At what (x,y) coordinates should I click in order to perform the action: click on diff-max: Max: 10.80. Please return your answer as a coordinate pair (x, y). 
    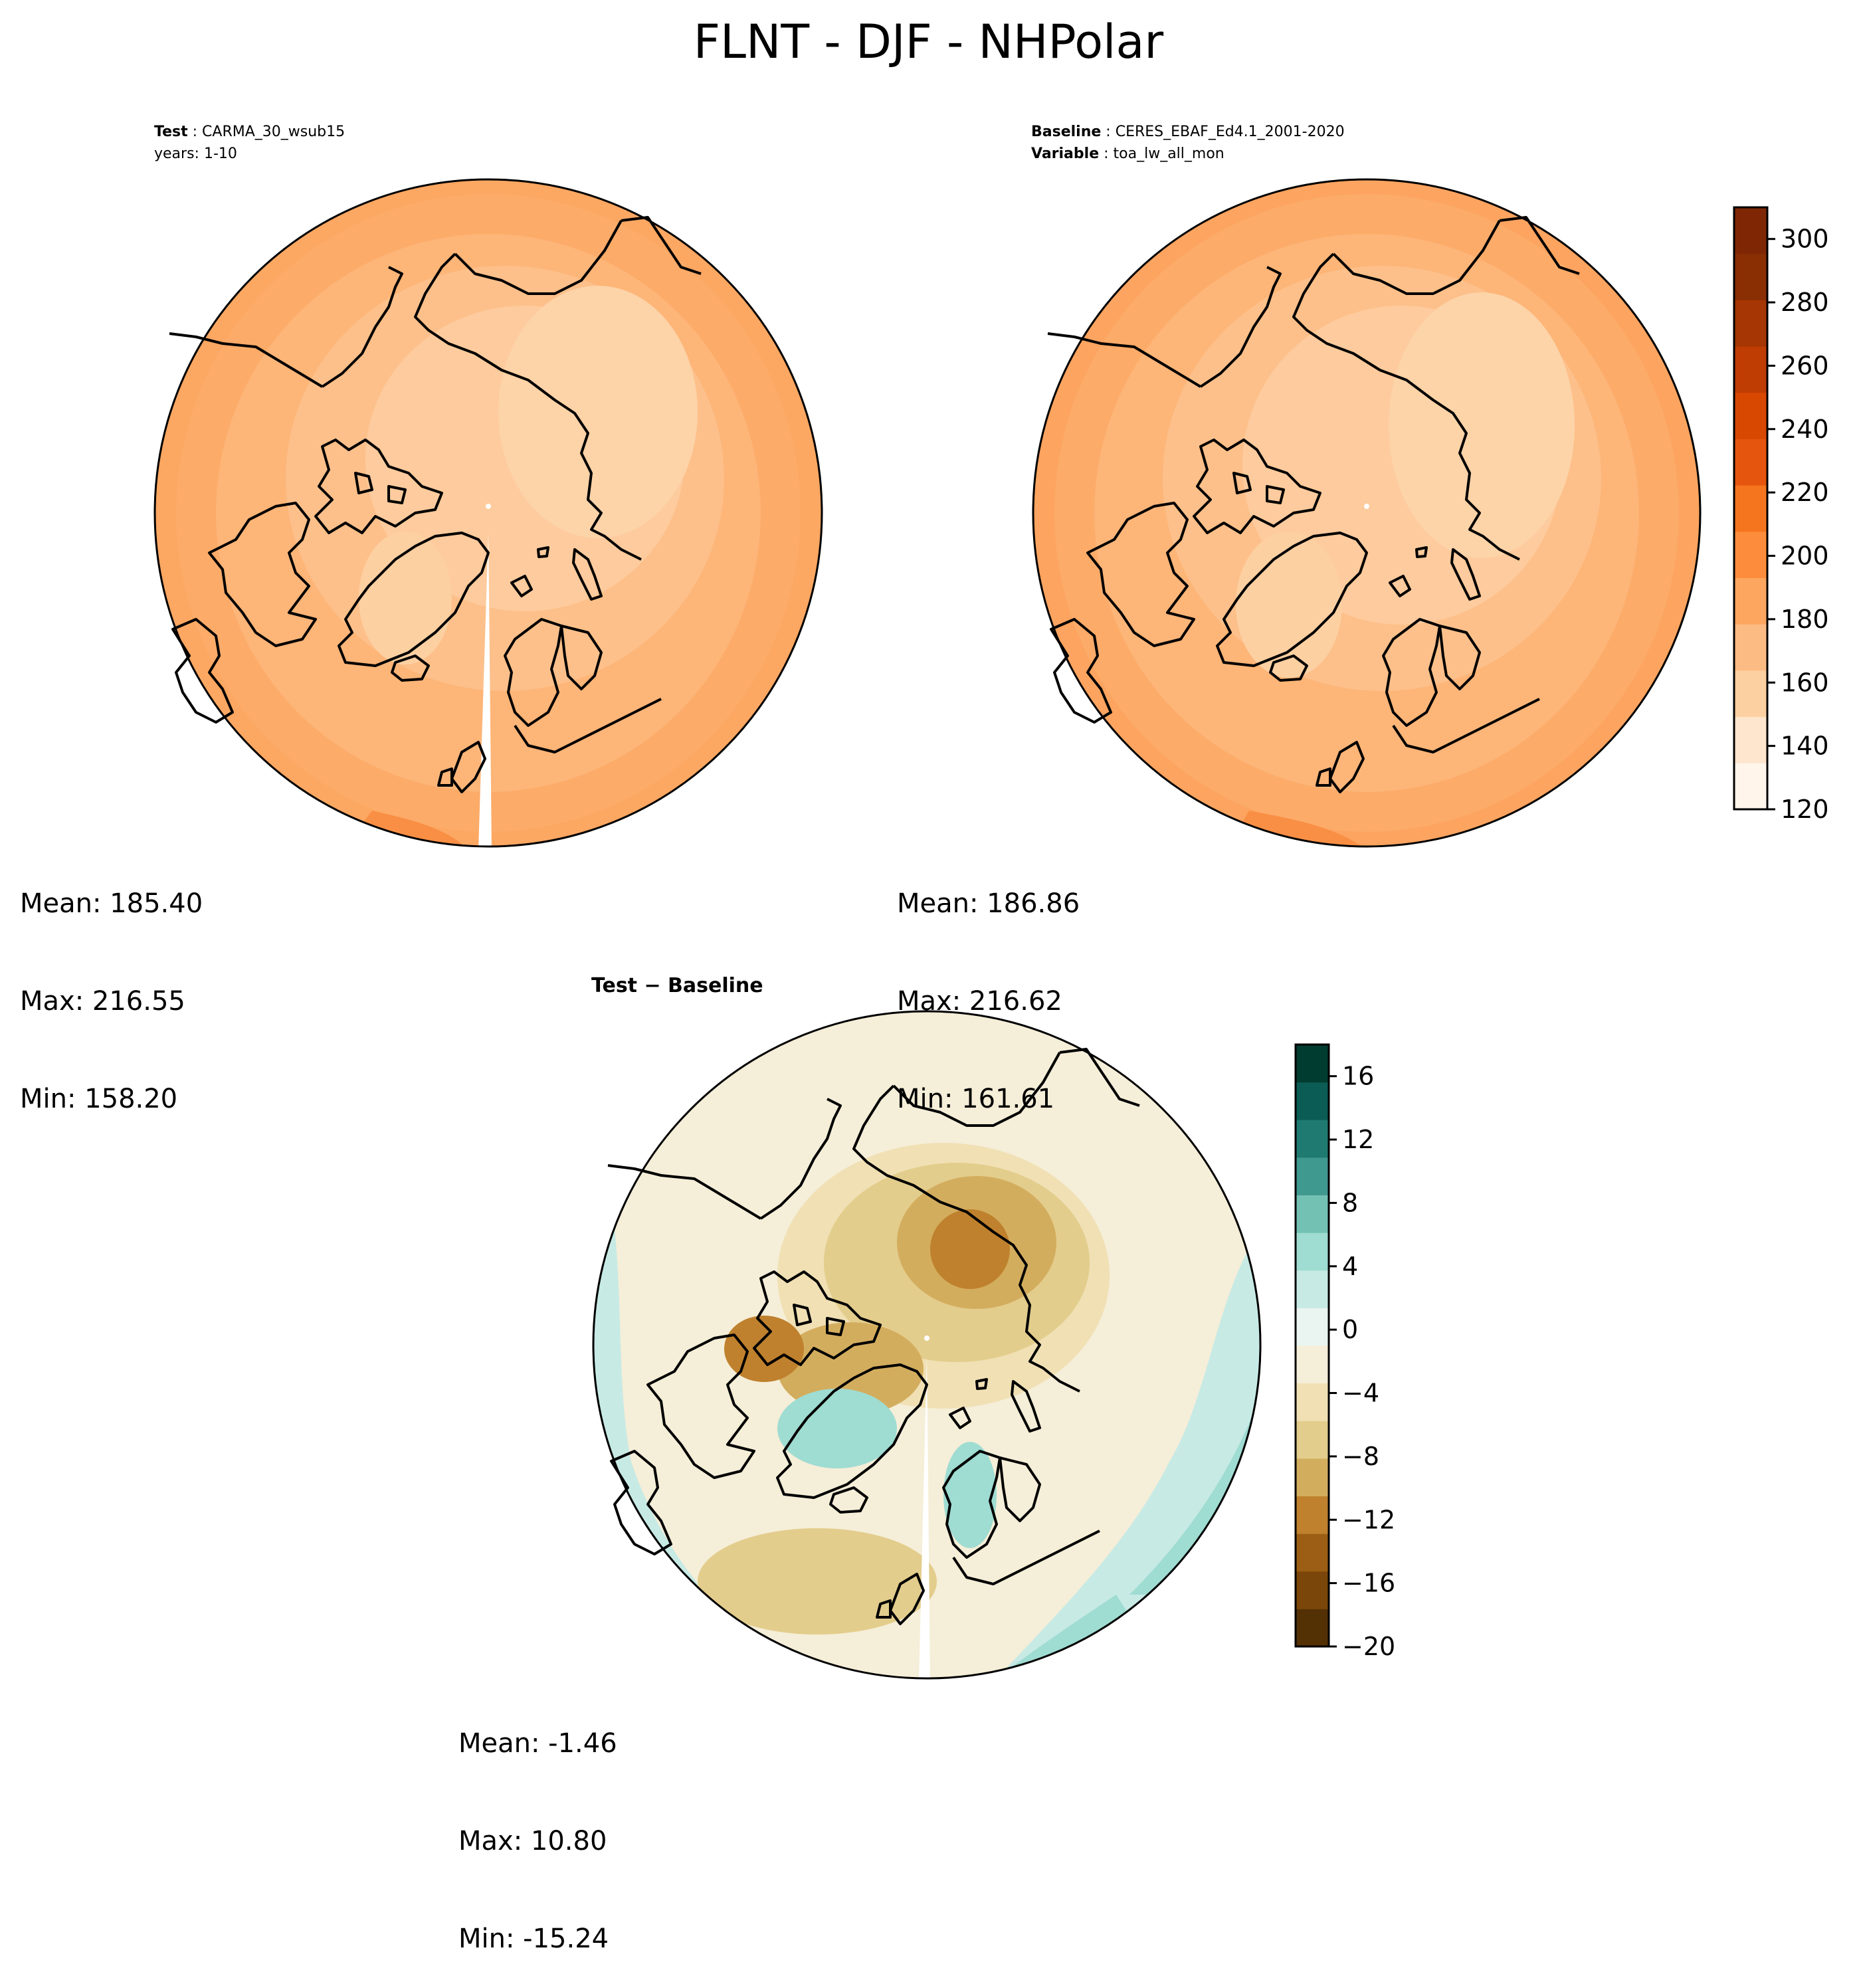
    Looking at the image, I should click on (532, 1841).